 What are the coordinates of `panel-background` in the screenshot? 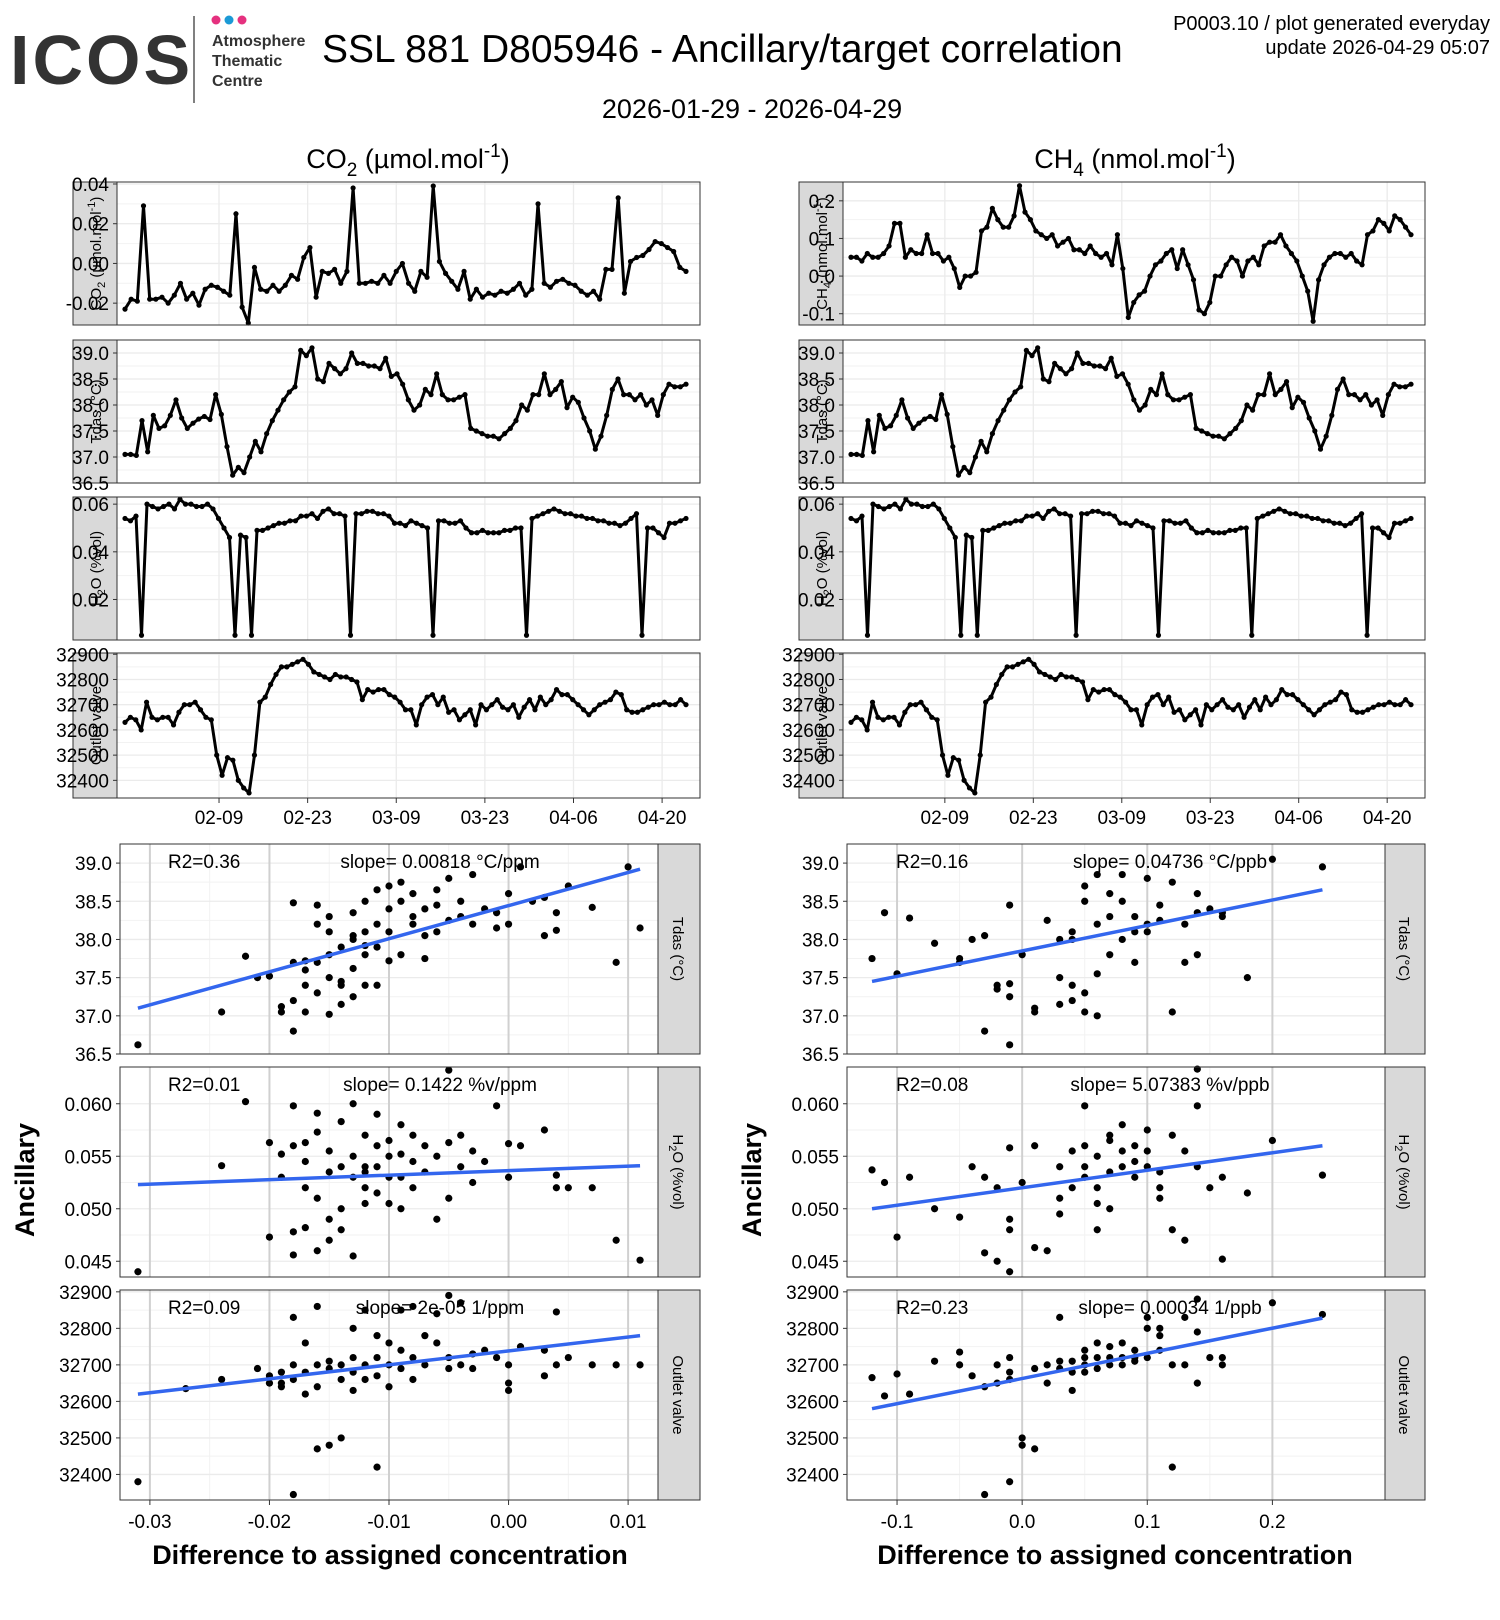 It's located at (1134, 411).